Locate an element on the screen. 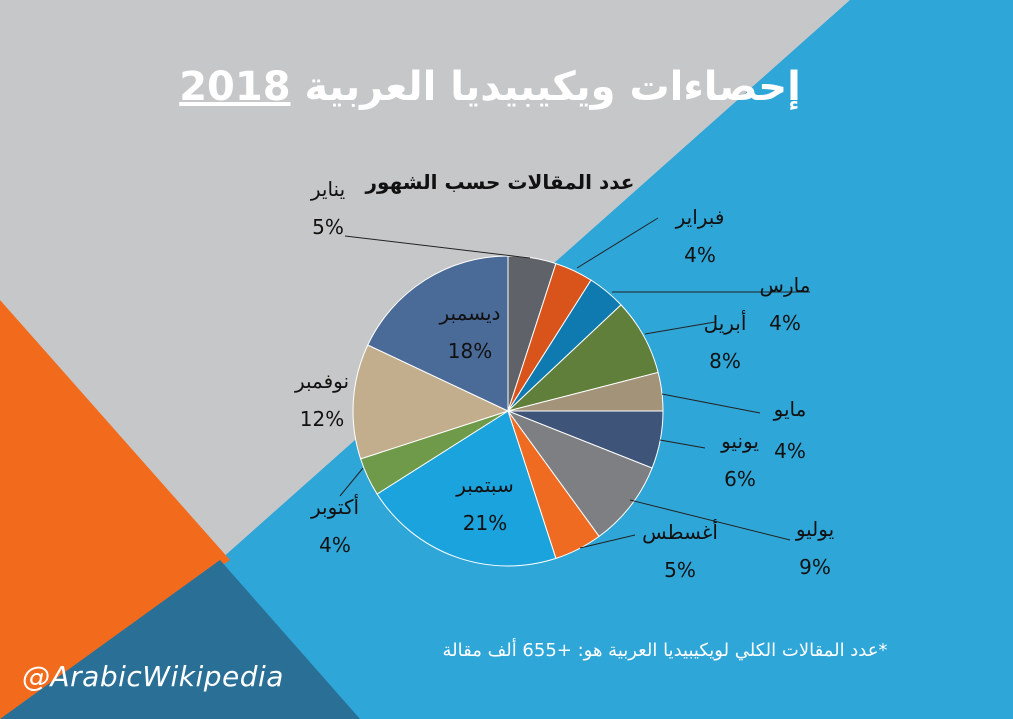 This screenshot has height=719, width=1013. label-december-name: ديسمبر is located at coordinates (470, 313).